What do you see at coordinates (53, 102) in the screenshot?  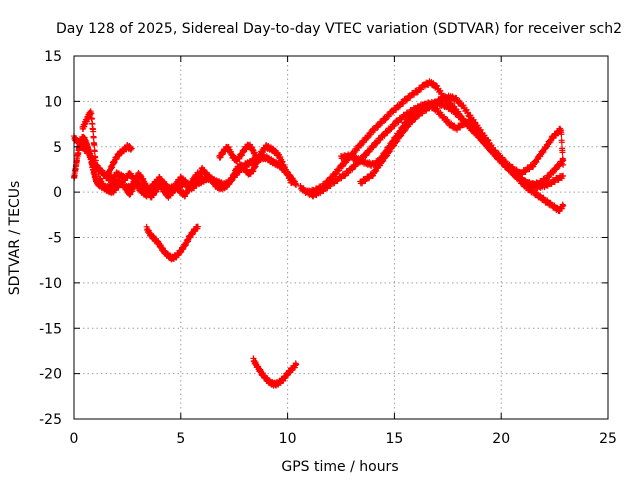 I see `y-tick-label: 10` at bounding box center [53, 102].